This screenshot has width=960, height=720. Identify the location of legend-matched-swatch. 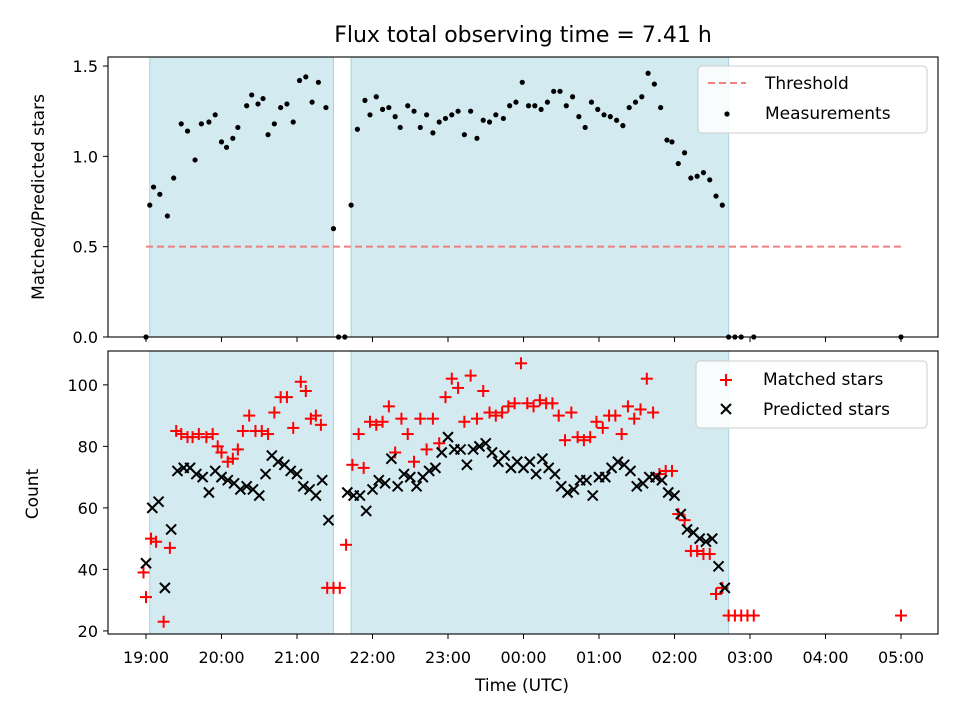
(726, 380).